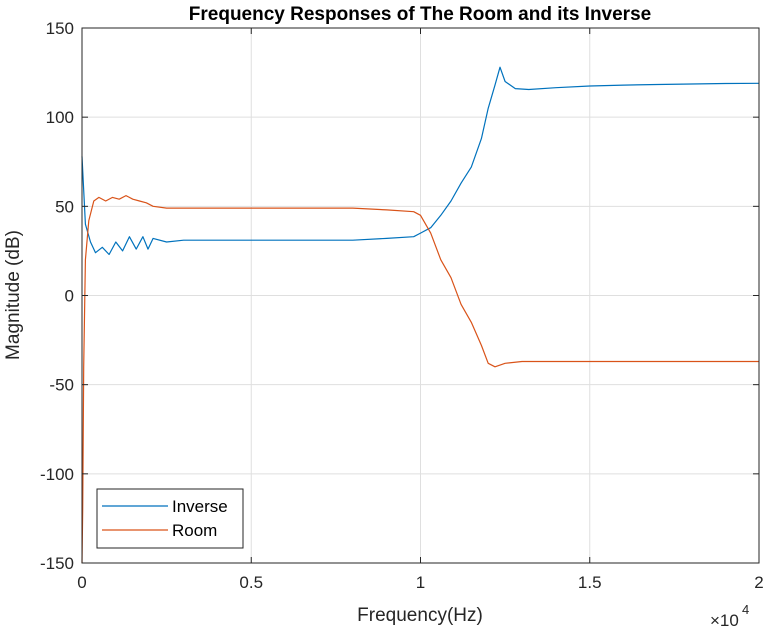 This screenshot has height=630, width=767. Describe the element at coordinates (758, 582) in the screenshot. I see `x-tick-label: 2` at that location.